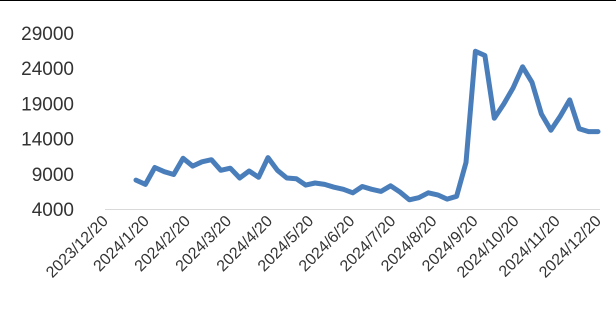  What do you see at coordinates (47, 34) in the screenshot?
I see `y-tick-label: 29000` at bounding box center [47, 34].